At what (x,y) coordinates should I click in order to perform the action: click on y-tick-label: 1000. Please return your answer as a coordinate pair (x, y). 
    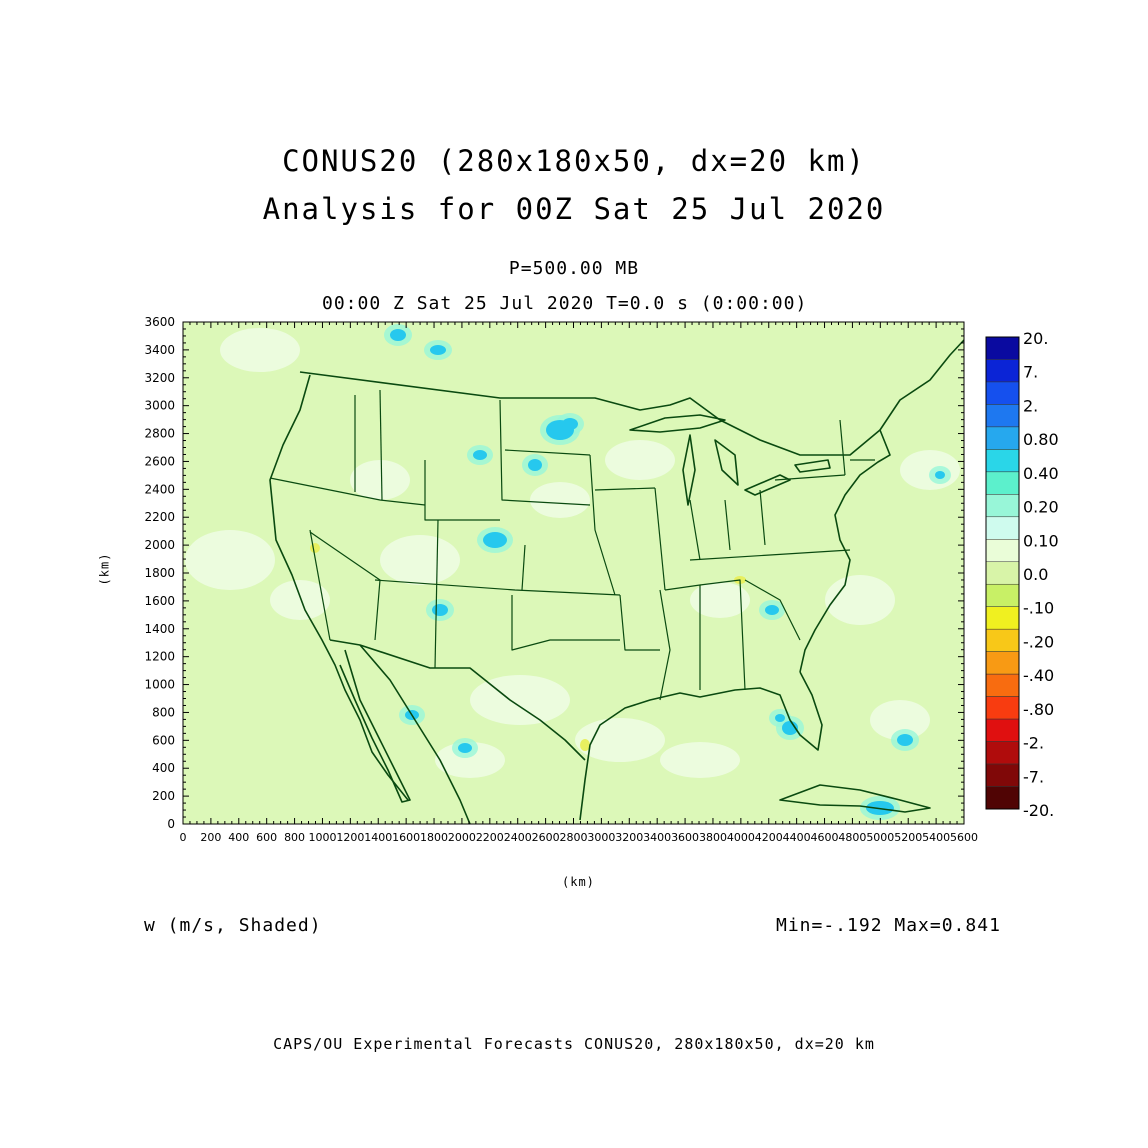
    Looking at the image, I should click on (159, 685).